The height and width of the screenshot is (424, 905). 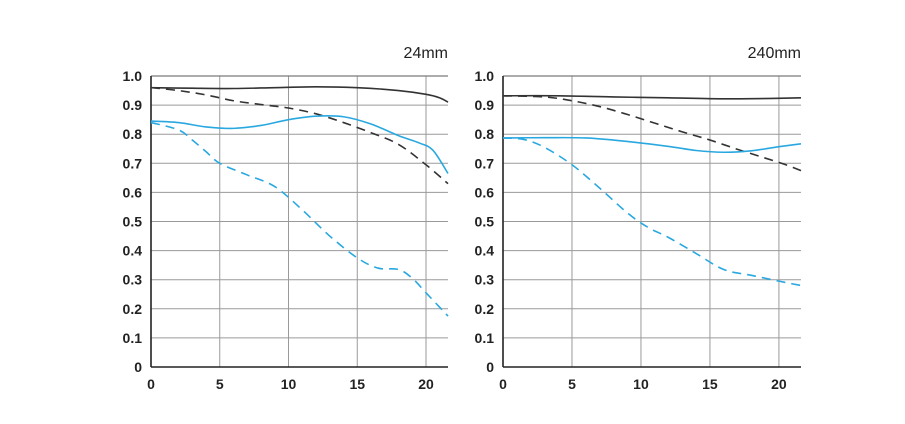 What do you see at coordinates (426, 53) in the screenshot?
I see `chart-title: 24mm` at bounding box center [426, 53].